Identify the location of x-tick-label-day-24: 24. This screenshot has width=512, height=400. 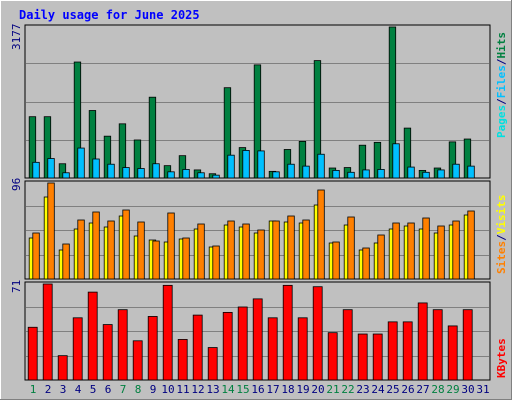
(378, 389).